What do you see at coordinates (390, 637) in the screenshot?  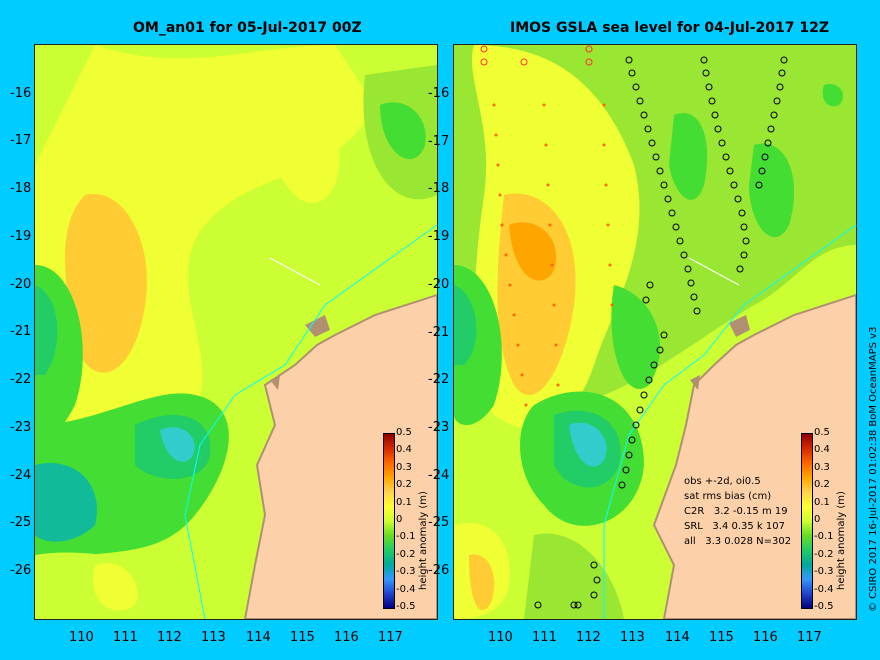 I see `left-x-tick: 117` at bounding box center [390, 637].